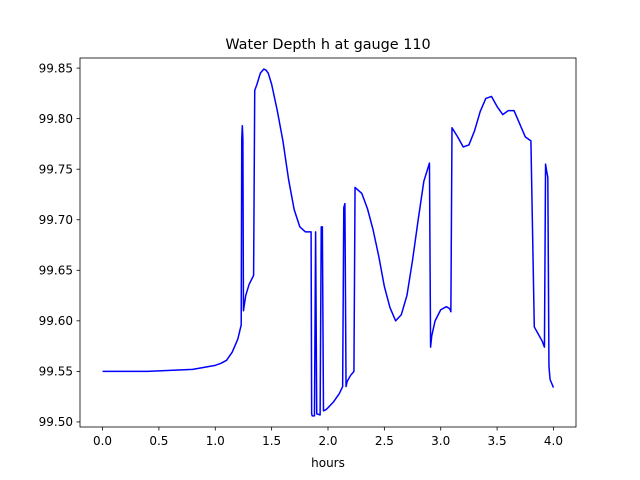 Image resolution: width=640 pixels, height=480 pixels. Describe the element at coordinates (215, 441) in the screenshot. I see `x-tick-label: 1.0` at that location.